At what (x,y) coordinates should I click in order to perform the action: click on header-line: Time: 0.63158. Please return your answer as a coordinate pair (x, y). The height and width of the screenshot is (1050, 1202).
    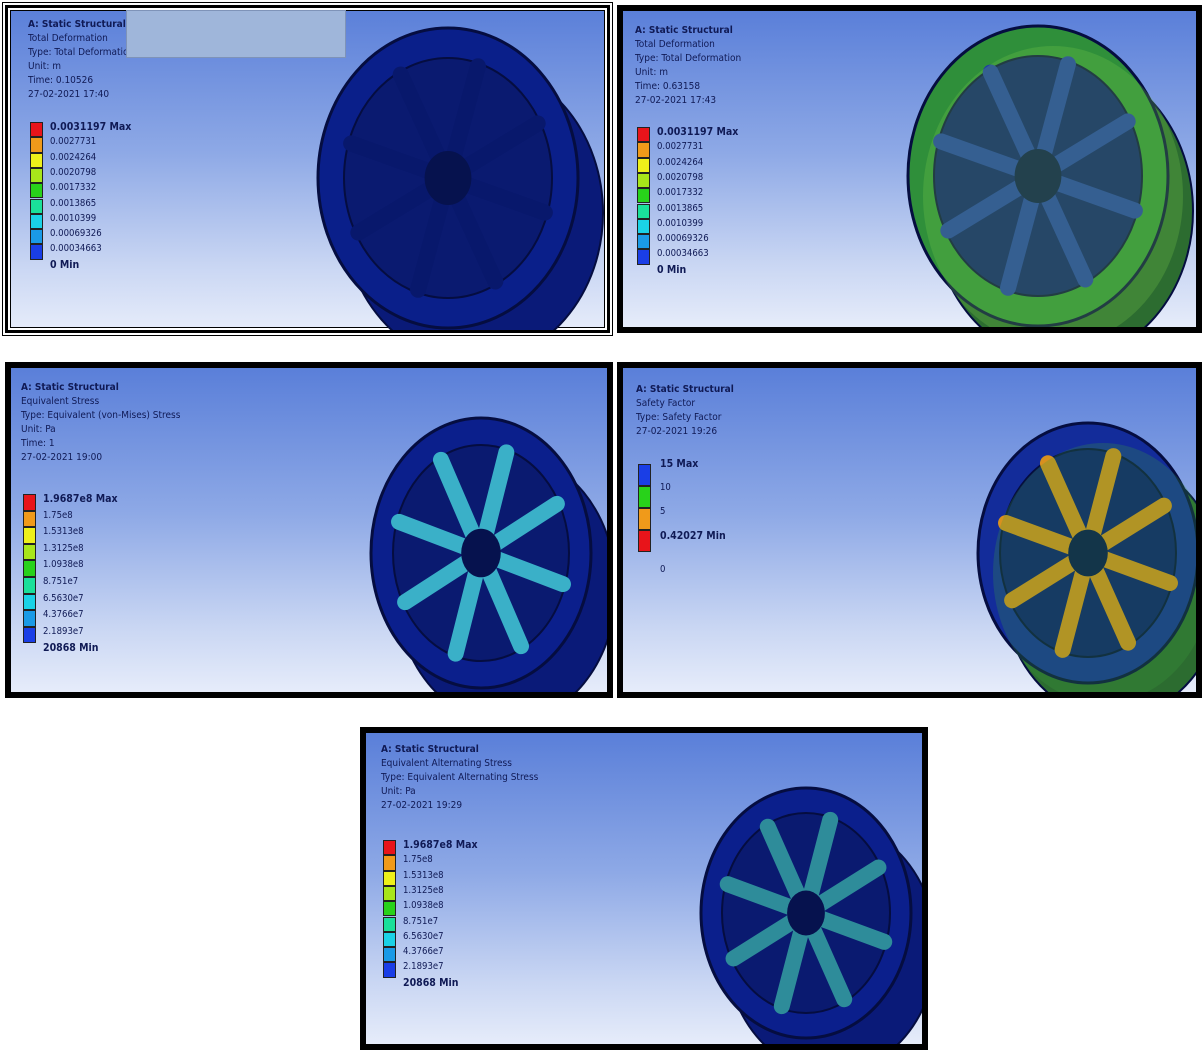
    Looking at the image, I should click on (668, 86).